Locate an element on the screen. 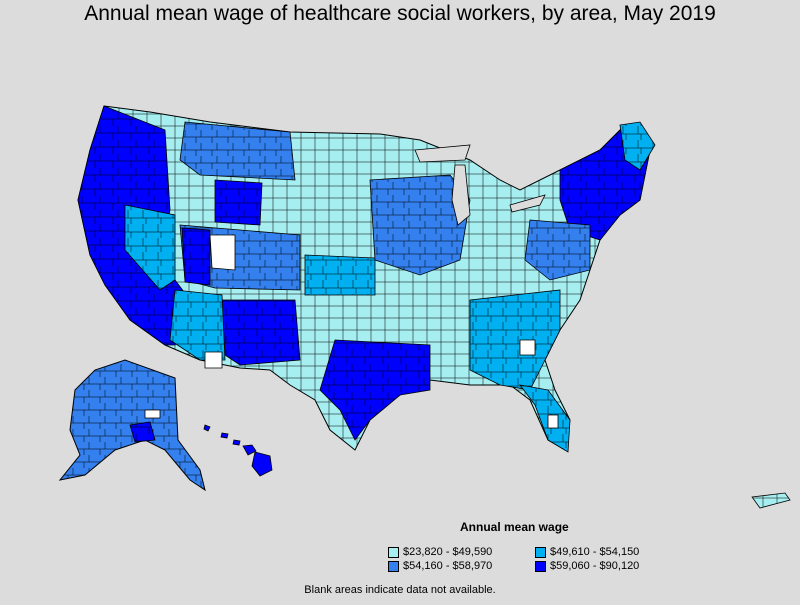  lake-erie is located at coordinates (527, 203).